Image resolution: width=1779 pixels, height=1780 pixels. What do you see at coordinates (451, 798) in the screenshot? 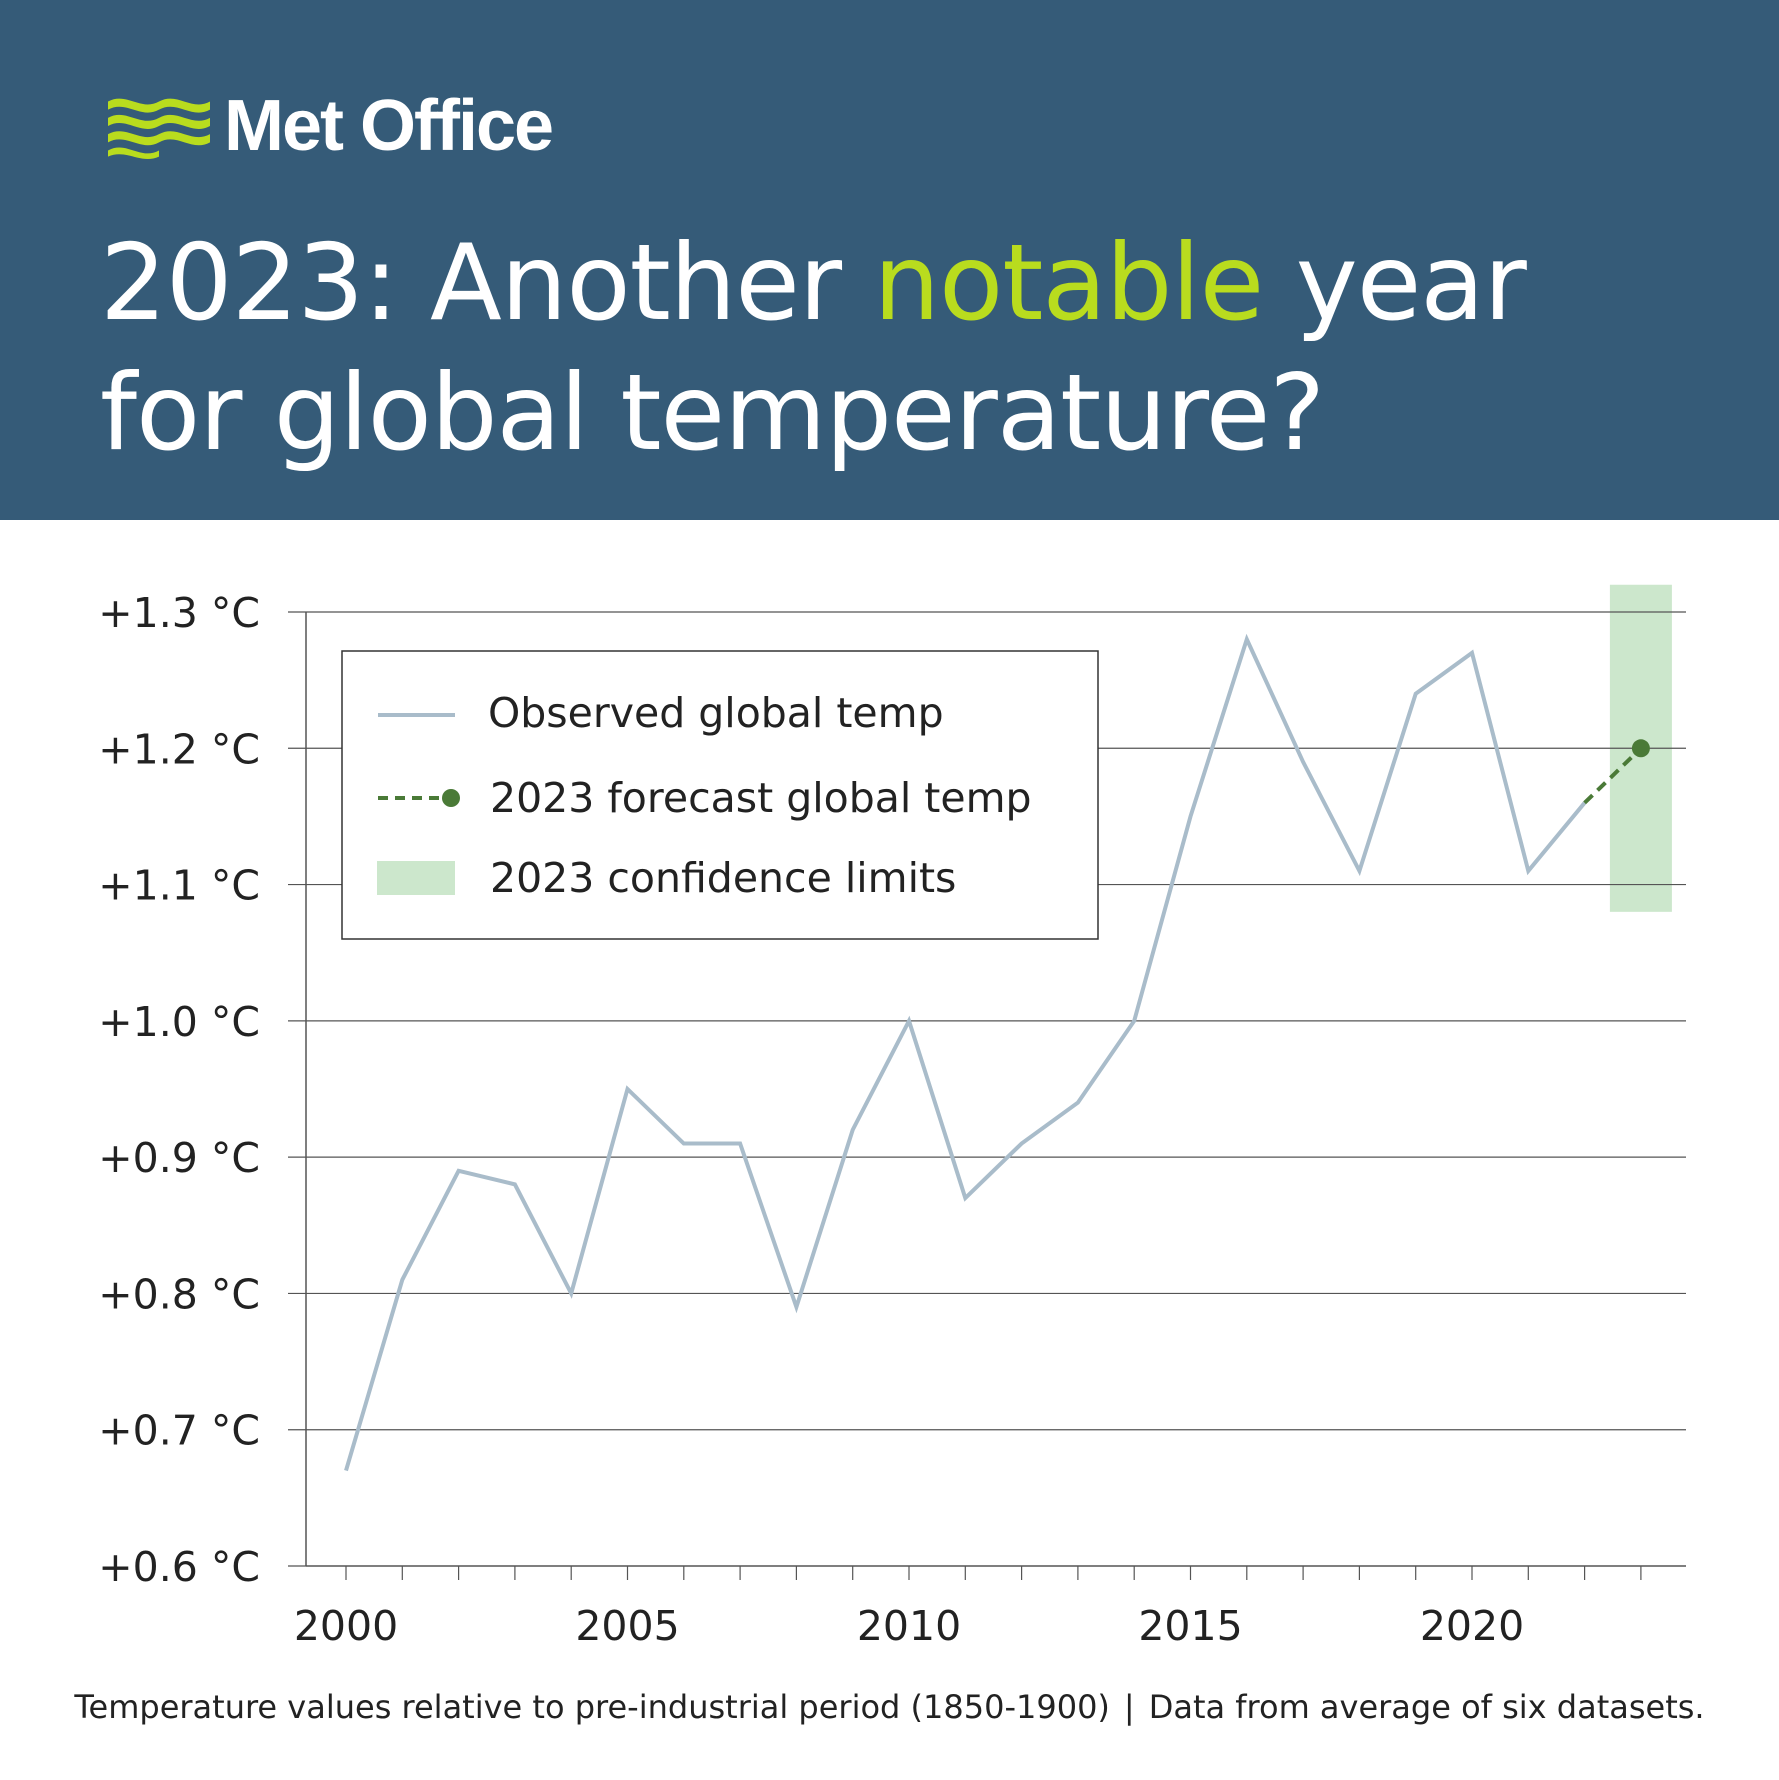
I see `legend-forecast-marker` at bounding box center [451, 798].